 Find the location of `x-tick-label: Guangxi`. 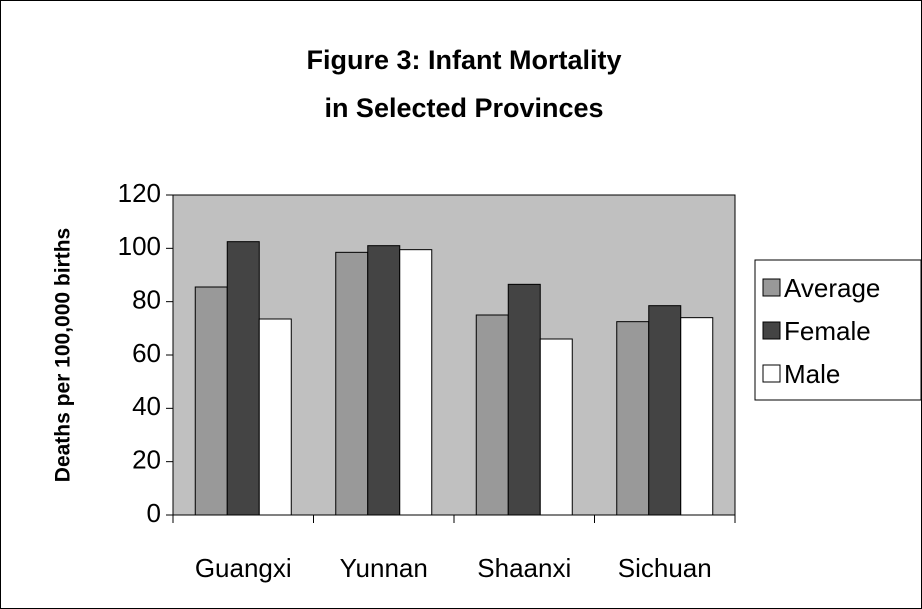

x-tick-label: Guangxi is located at coordinates (243, 568).